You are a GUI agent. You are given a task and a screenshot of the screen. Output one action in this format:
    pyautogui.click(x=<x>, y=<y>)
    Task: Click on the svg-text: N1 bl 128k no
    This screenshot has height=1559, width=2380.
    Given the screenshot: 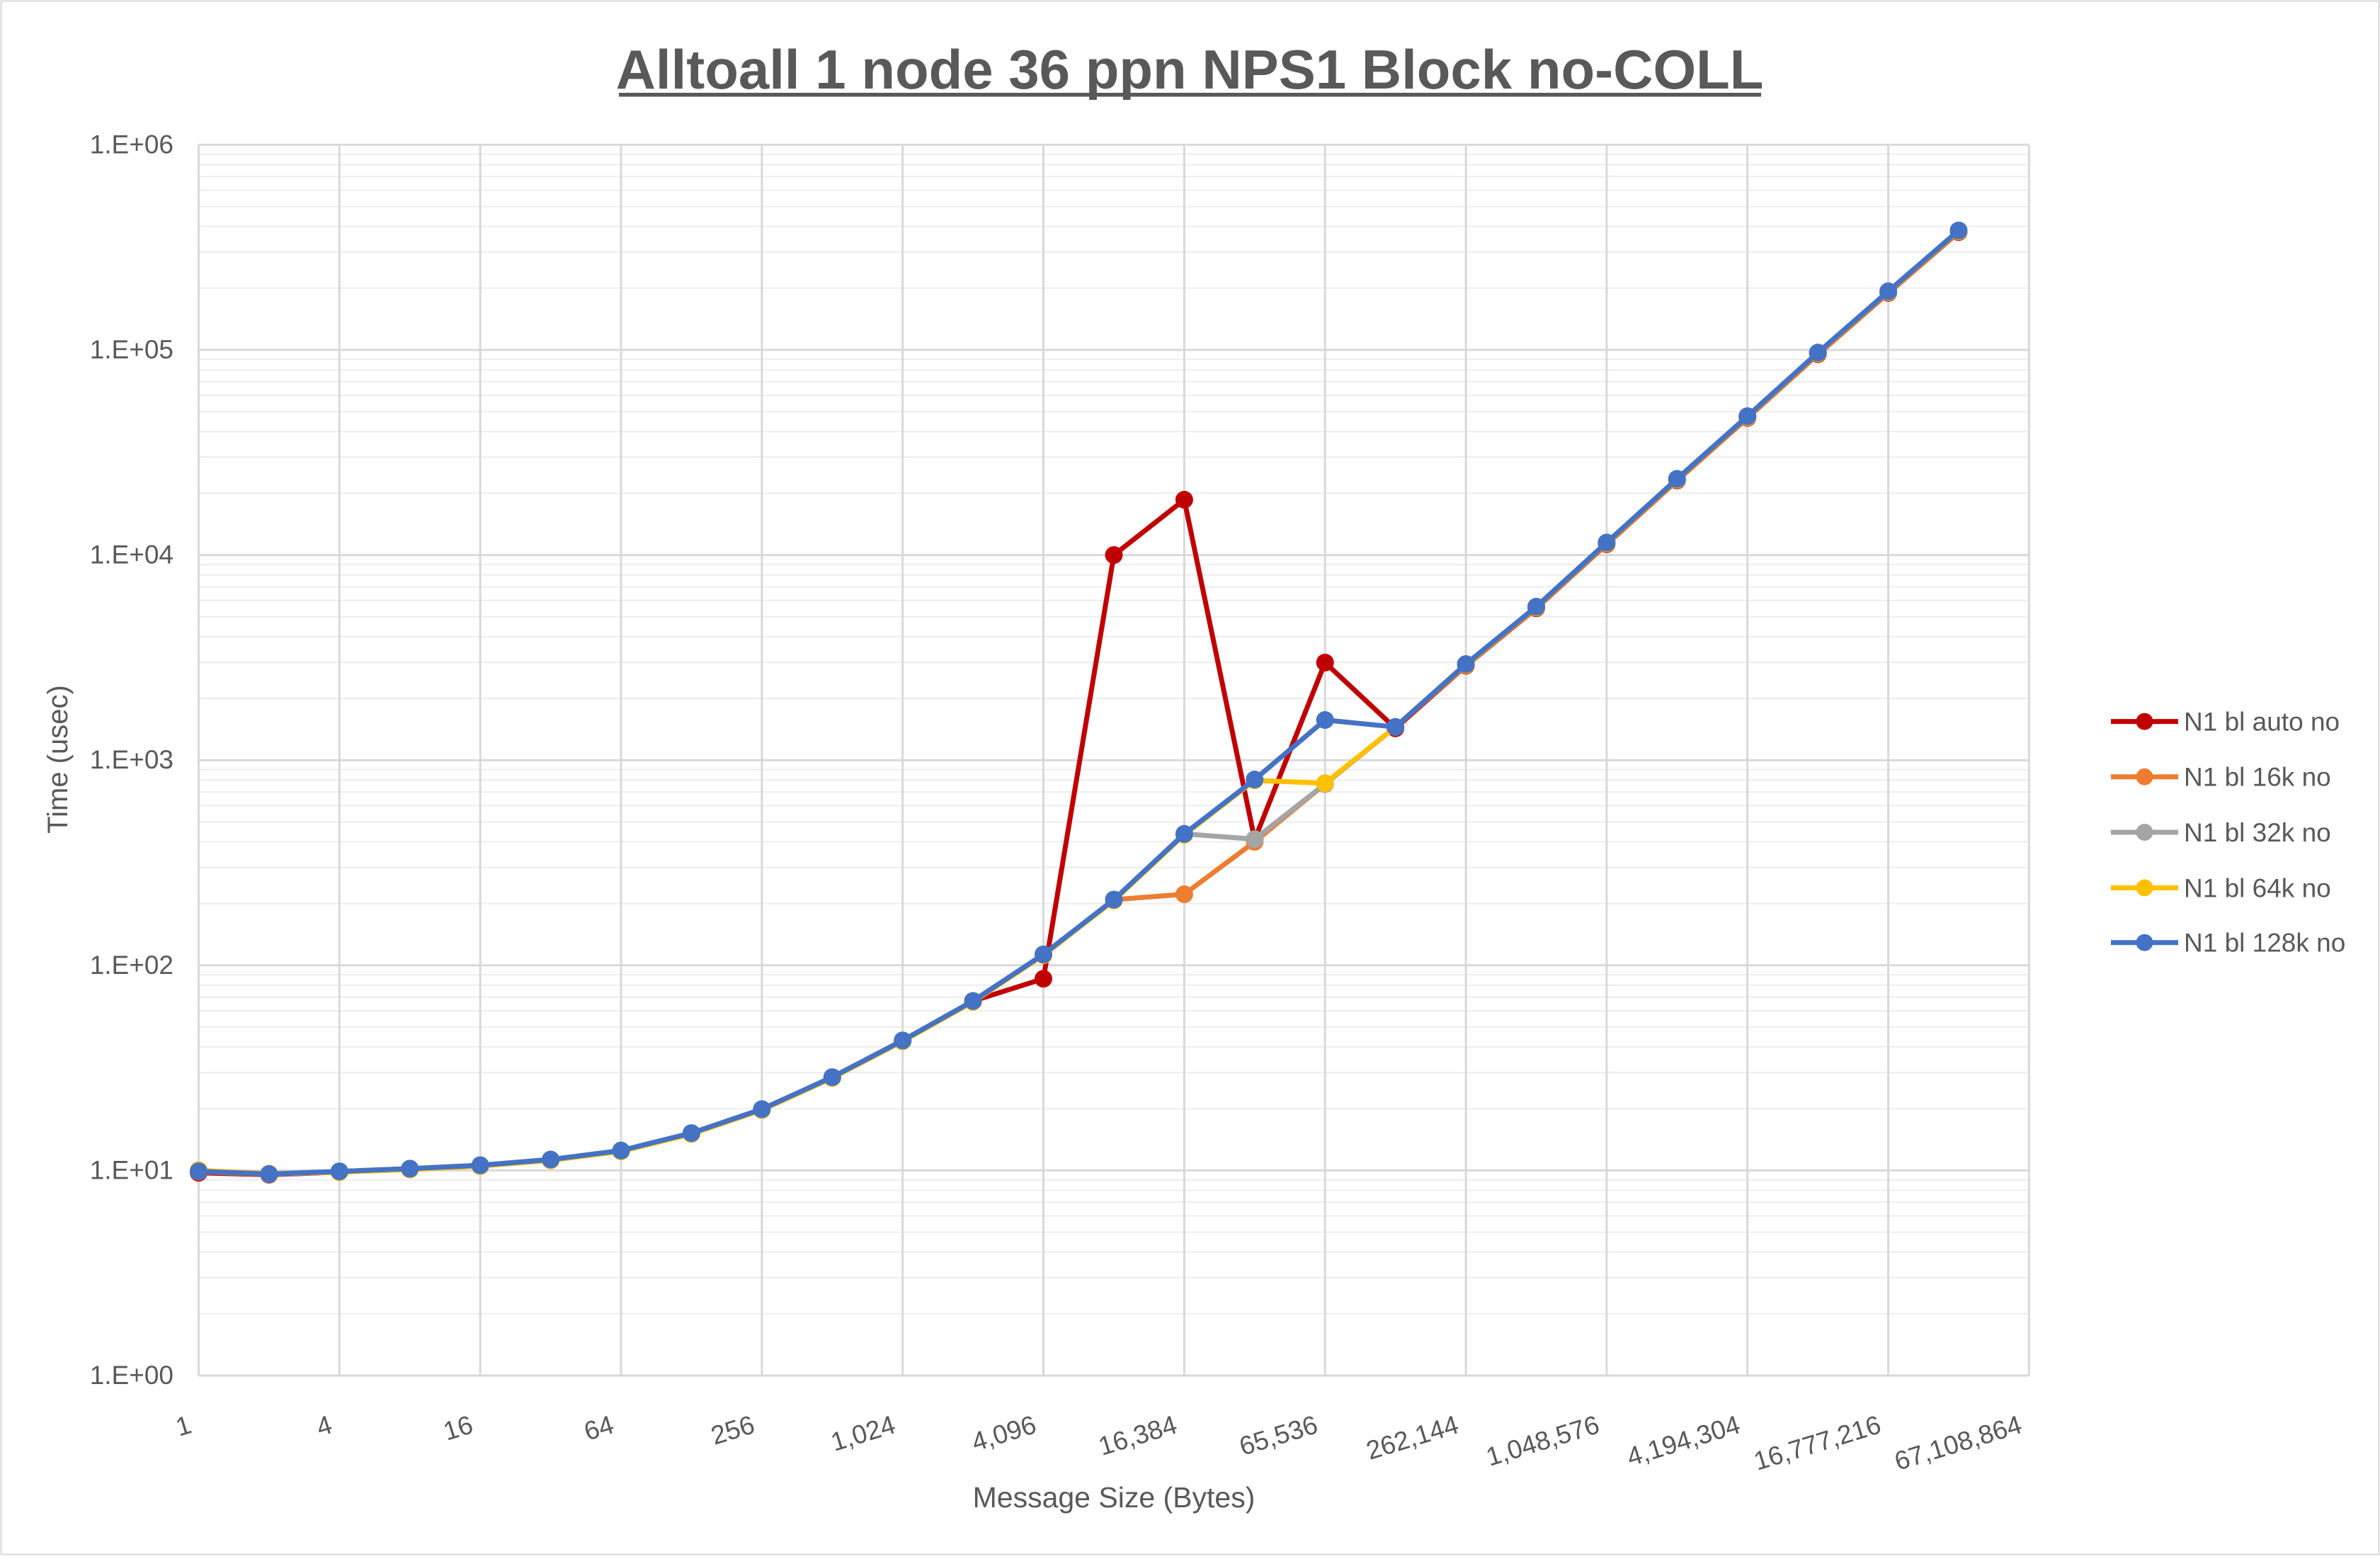 What is the action you would take?
    pyautogui.click(x=2264, y=943)
    